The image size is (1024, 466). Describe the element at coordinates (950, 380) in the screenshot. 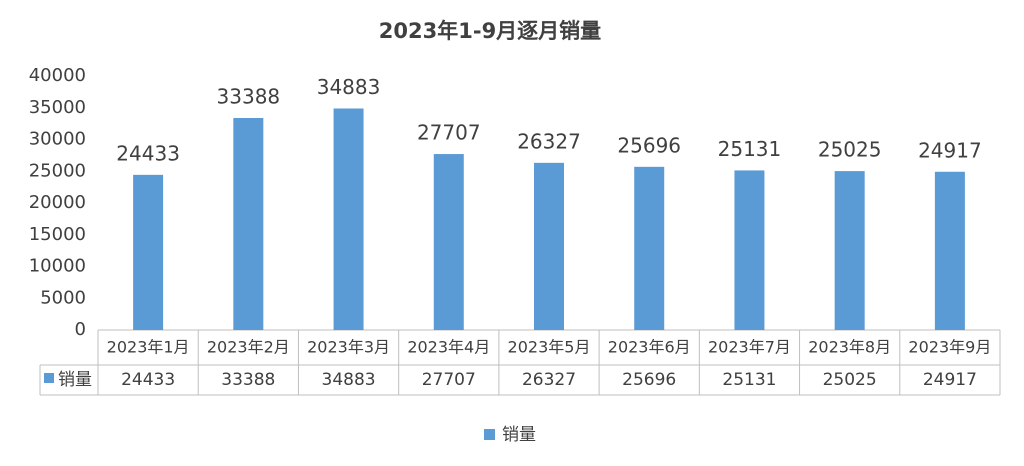

I see `table-value: 24917` at that location.